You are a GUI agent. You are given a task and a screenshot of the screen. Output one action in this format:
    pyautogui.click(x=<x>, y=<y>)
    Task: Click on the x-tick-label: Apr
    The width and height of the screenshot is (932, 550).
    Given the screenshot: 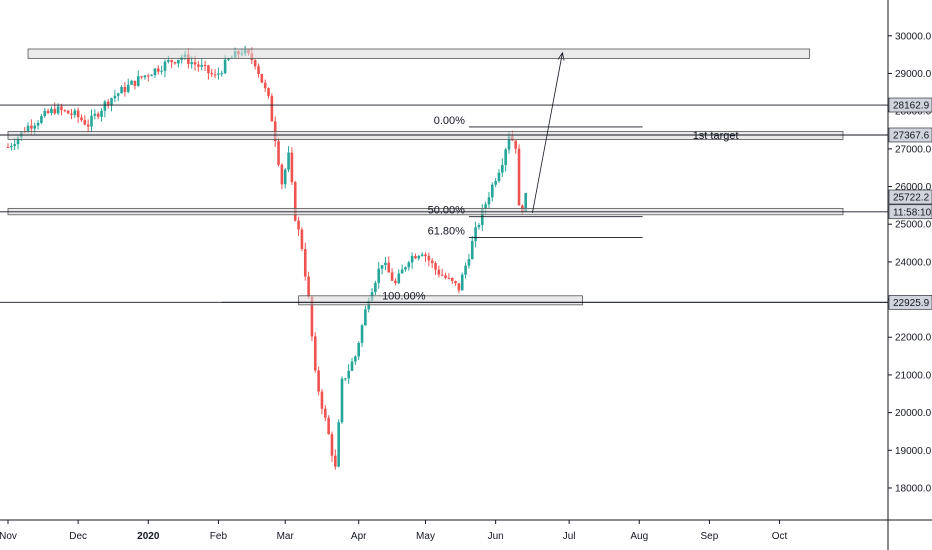 What is the action you would take?
    pyautogui.click(x=359, y=536)
    